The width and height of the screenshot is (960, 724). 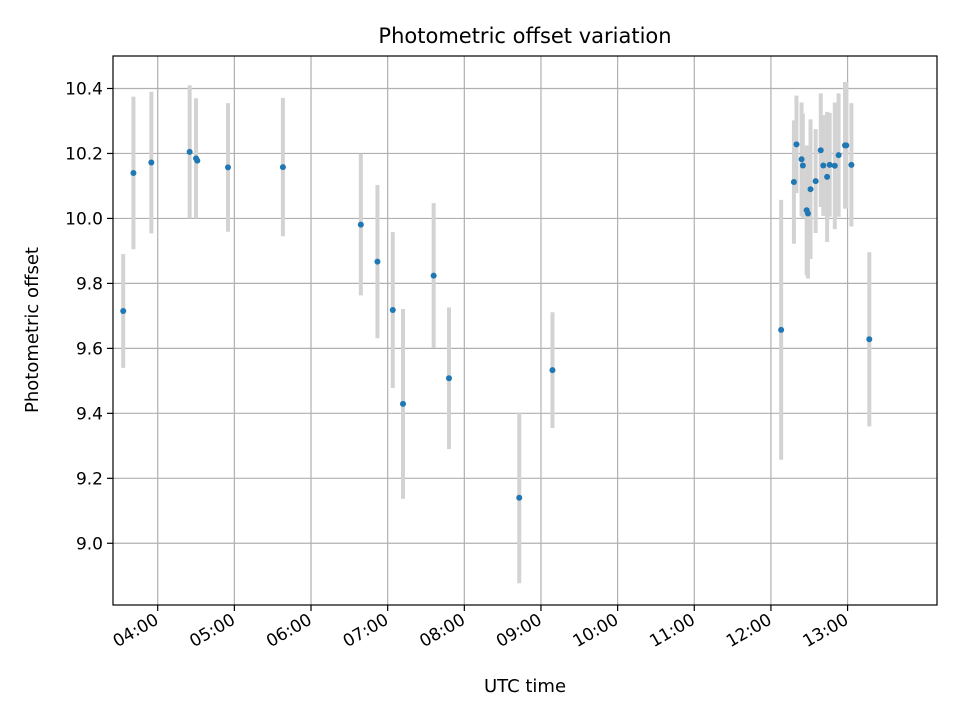 What do you see at coordinates (84, 154) in the screenshot?
I see `y-tick-label: 10.2` at bounding box center [84, 154].